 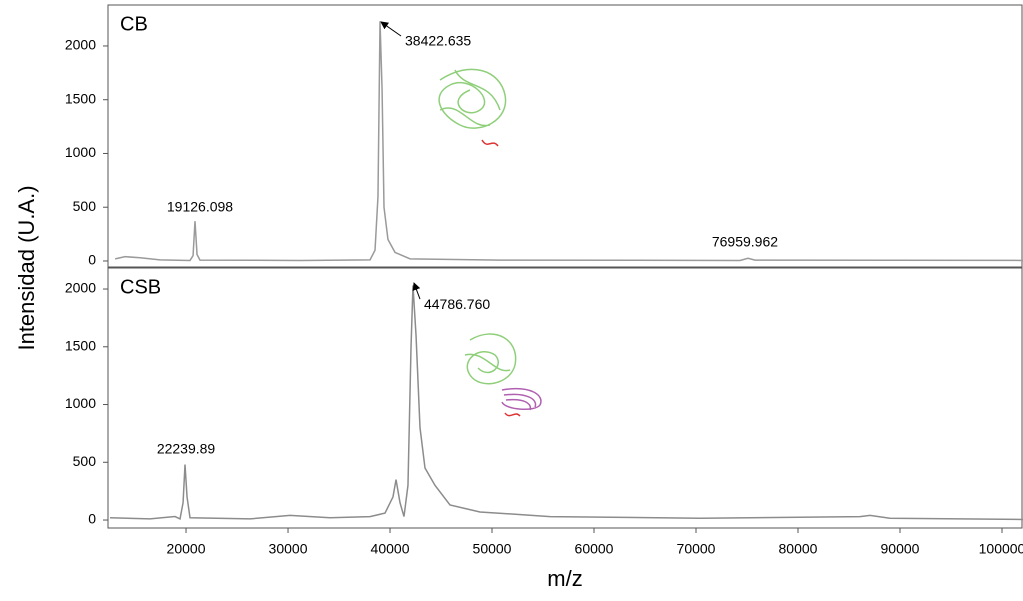 What do you see at coordinates (186, 449) in the screenshot?
I see `peak-label: 22239.89` at bounding box center [186, 449].